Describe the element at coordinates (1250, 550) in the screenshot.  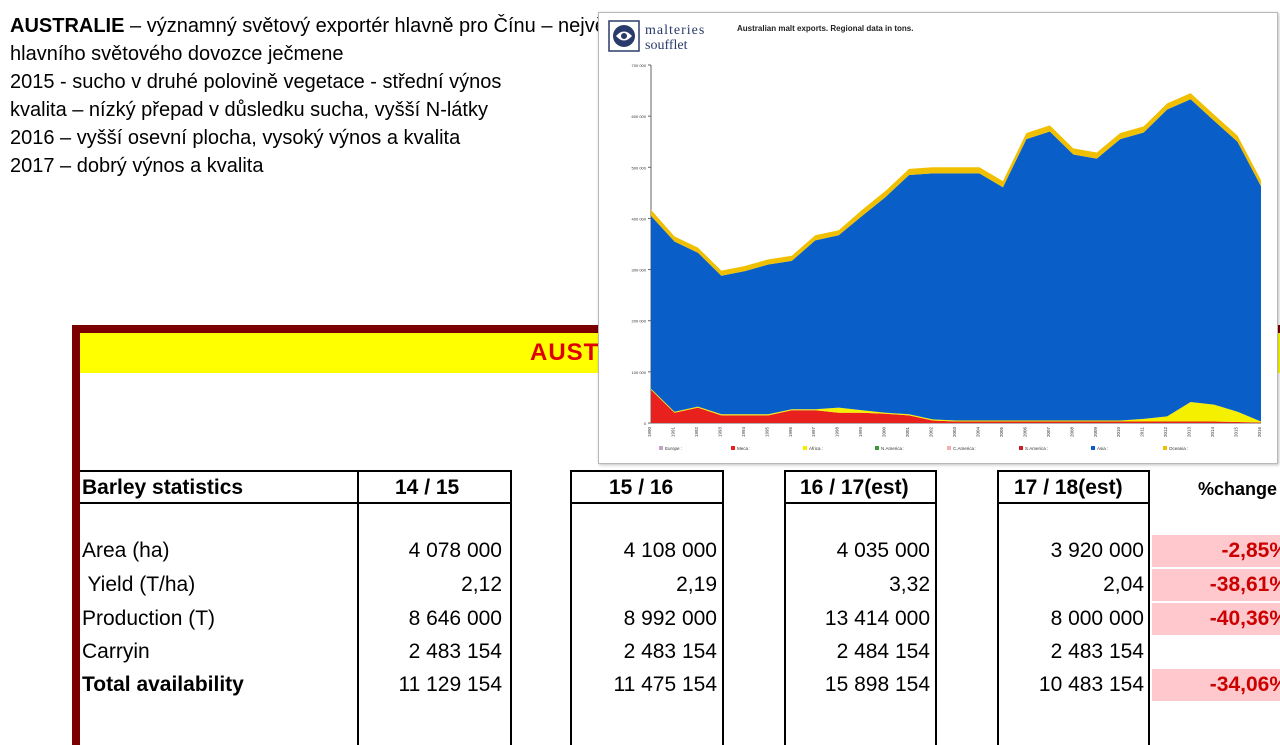
I see `pct-change-cell: -2,85%` at that location.